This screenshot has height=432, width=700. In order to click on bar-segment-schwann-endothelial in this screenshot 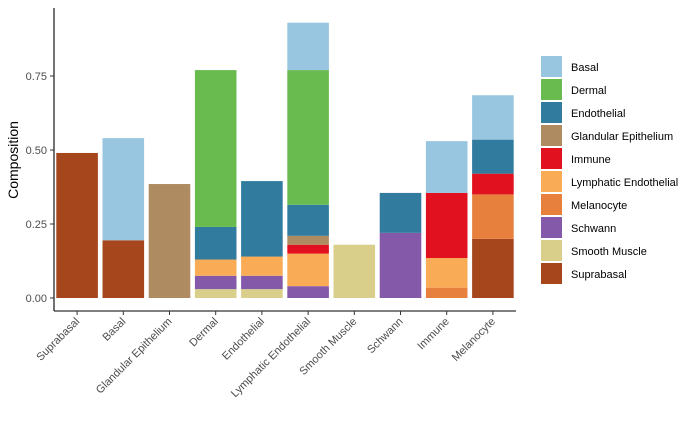, I will do `click(400, 212)`.